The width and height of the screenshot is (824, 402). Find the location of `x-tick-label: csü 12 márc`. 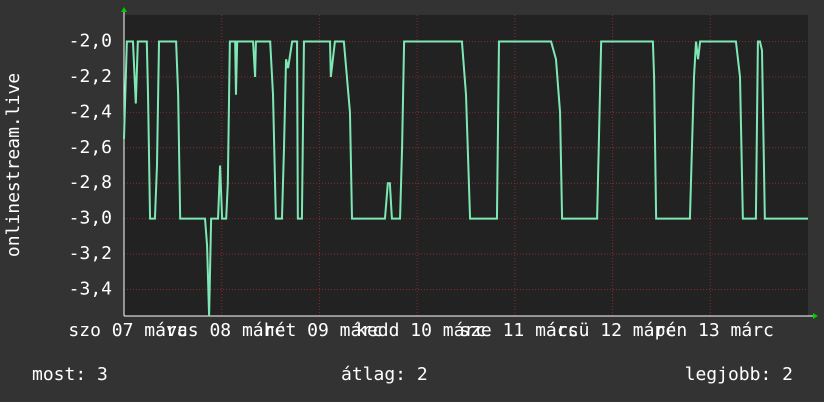

x-tick-label: csü 12 márc is located at coordinates (616, 330).